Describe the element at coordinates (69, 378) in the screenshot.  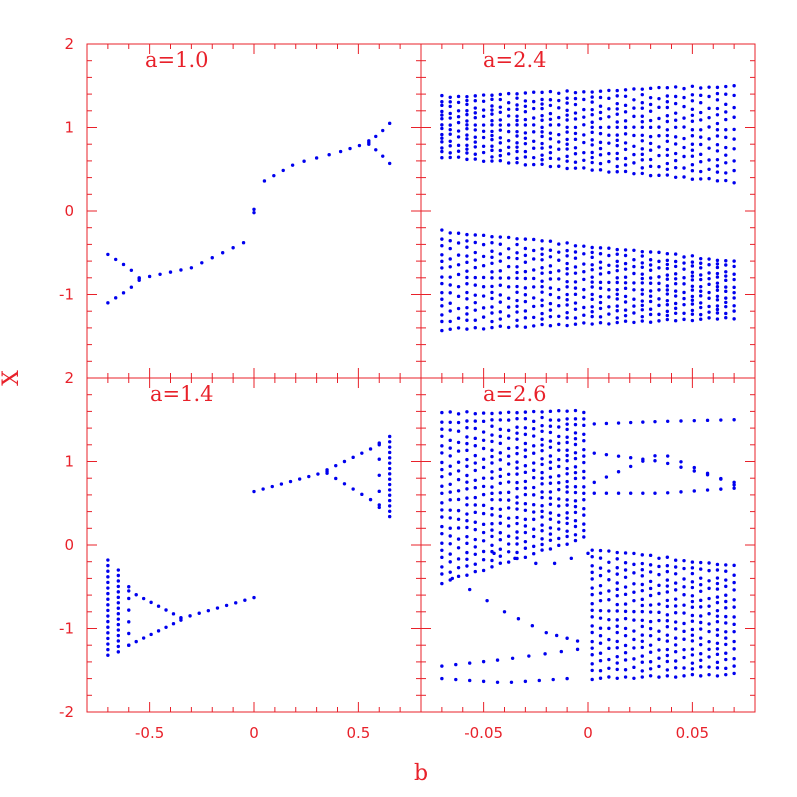
I see `y-tick-label: 2` at that location.